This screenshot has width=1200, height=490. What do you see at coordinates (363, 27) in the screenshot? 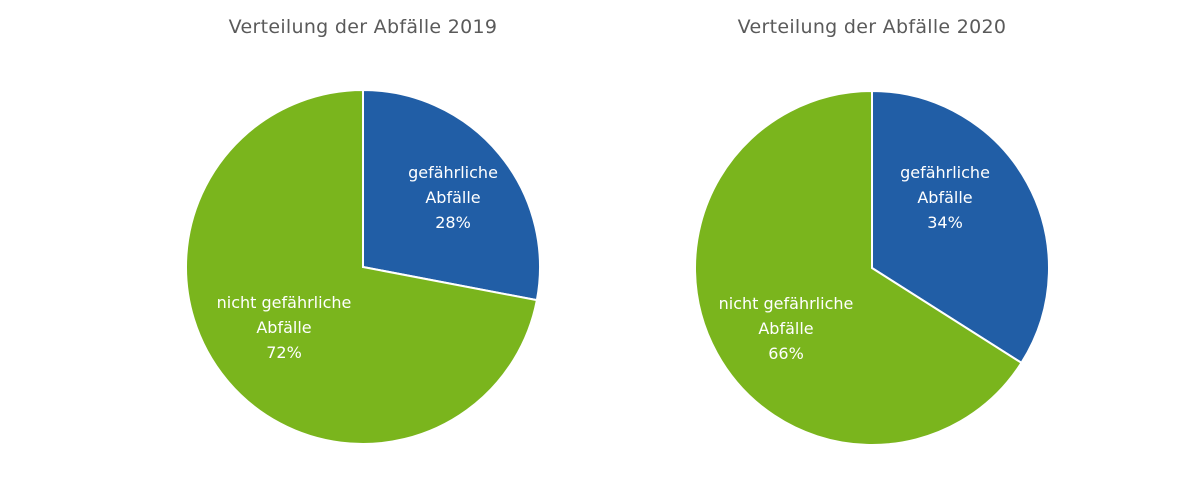
I see `chart-title-2019: Verteilung der Abfälle 2019` at bounding box center [363, 27].